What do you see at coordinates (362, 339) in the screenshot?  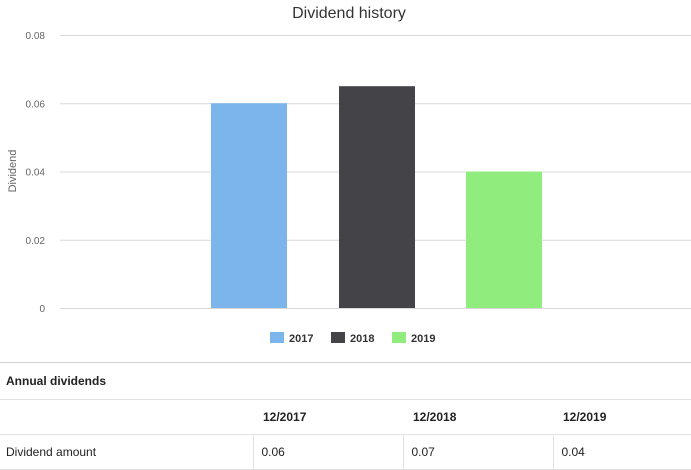 I see `legend-label-2018: 2018` at bounding box center [362, 339].